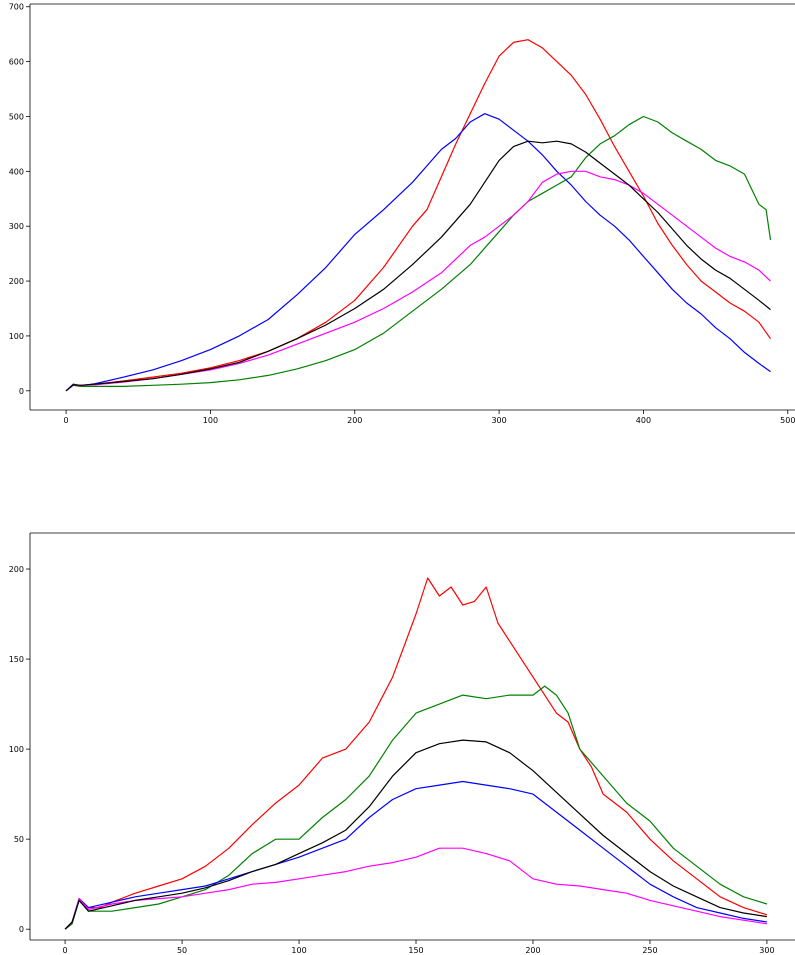 Image resolution: width=795 pixels, height=955 pixels. Describe the element at coordinates (182, 950) in the screenshot. I see `x-tick-label: 50` at that location.